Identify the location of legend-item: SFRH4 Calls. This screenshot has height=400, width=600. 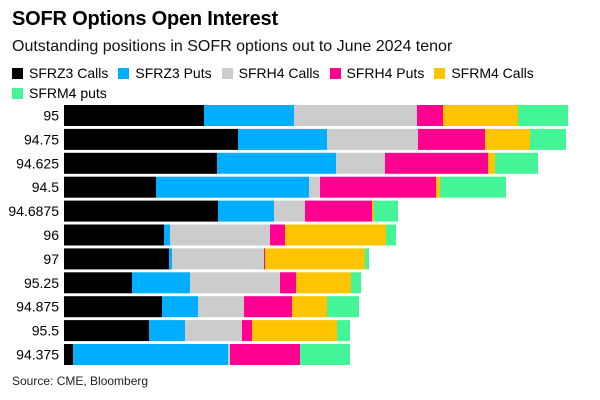
(270, 73).